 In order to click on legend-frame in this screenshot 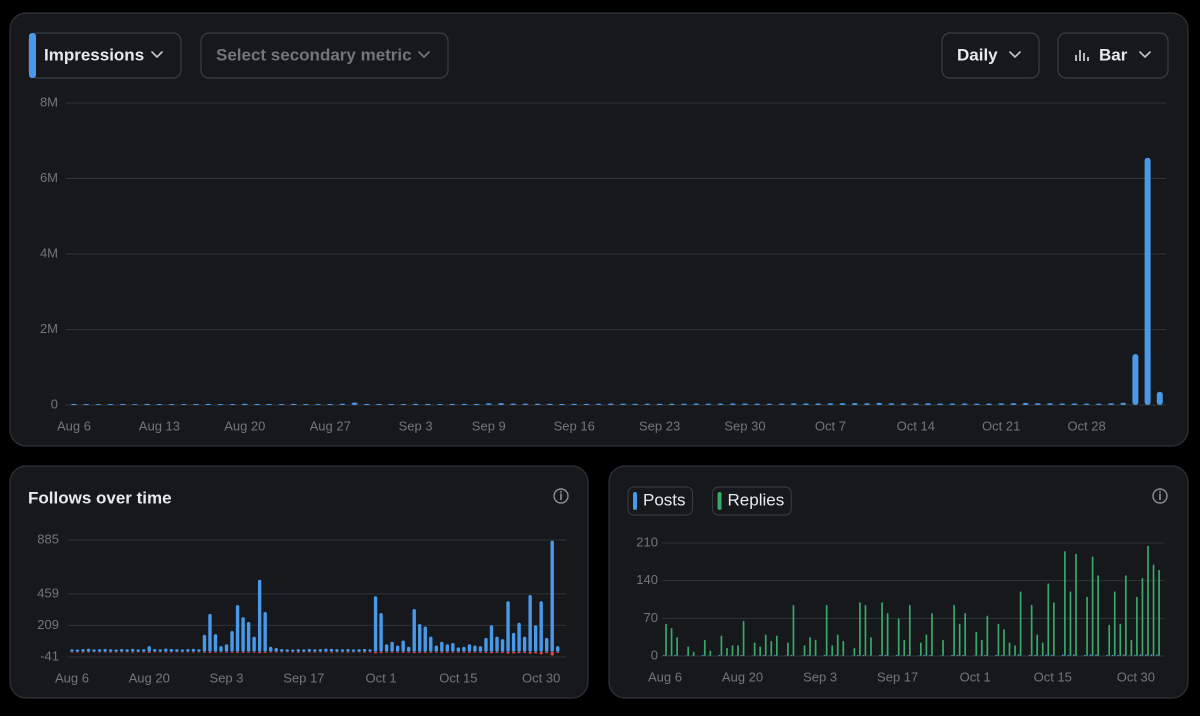, I will do `click(660, 501)`.